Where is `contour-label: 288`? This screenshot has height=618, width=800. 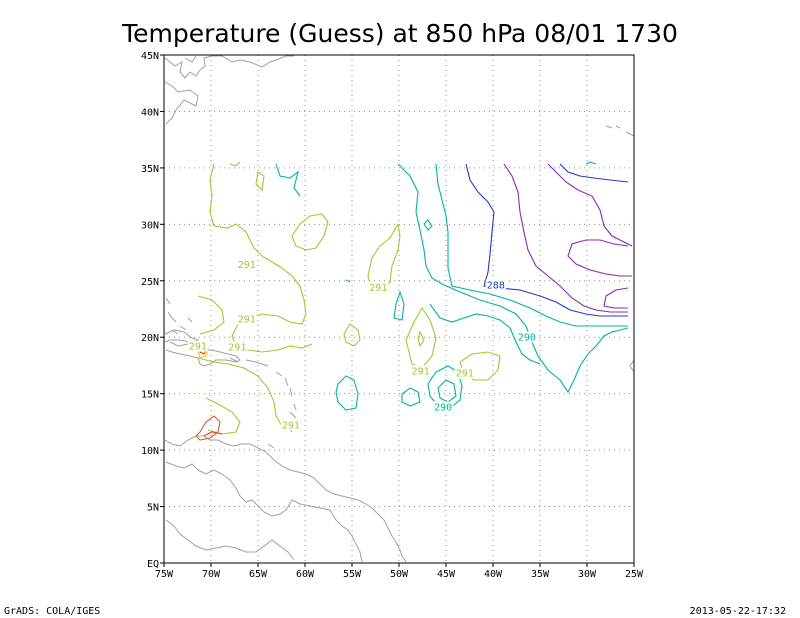
contour-label: 288 is located at coordinates (496, 286).